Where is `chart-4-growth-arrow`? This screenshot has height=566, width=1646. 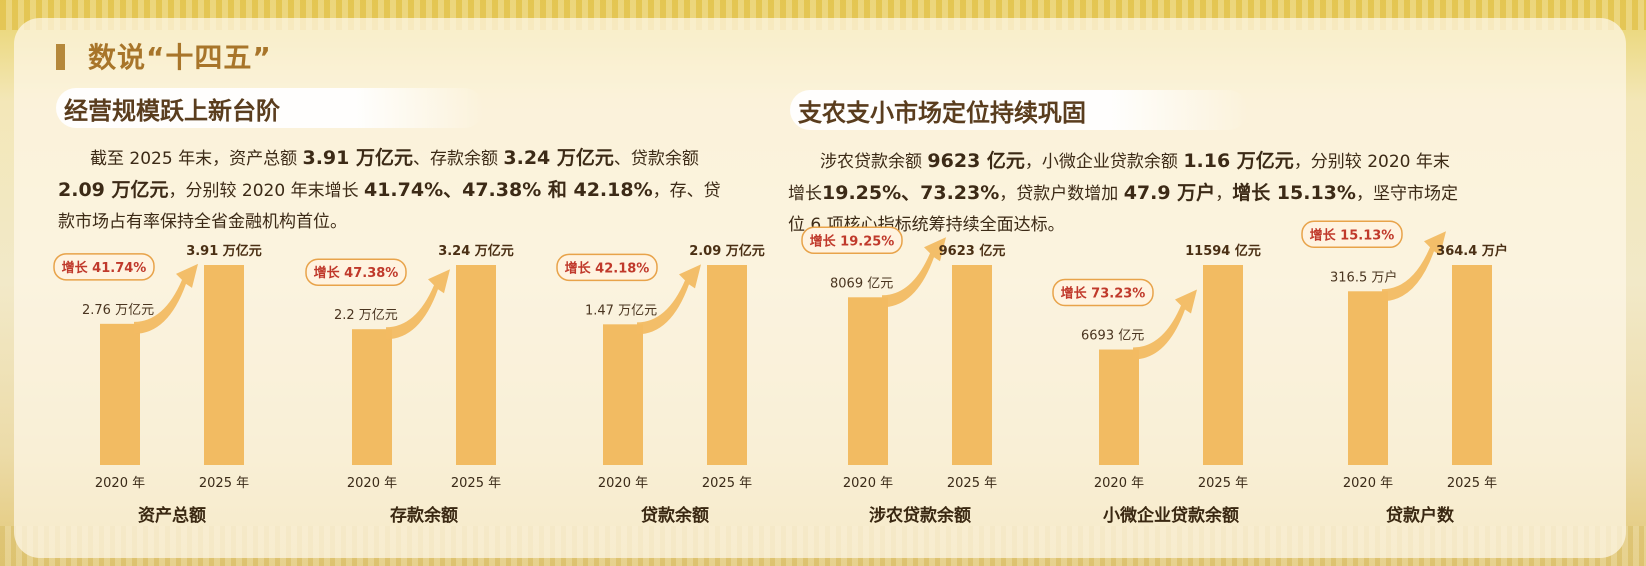 chart-4-growth-arrow is located at coordinates (914, 272).